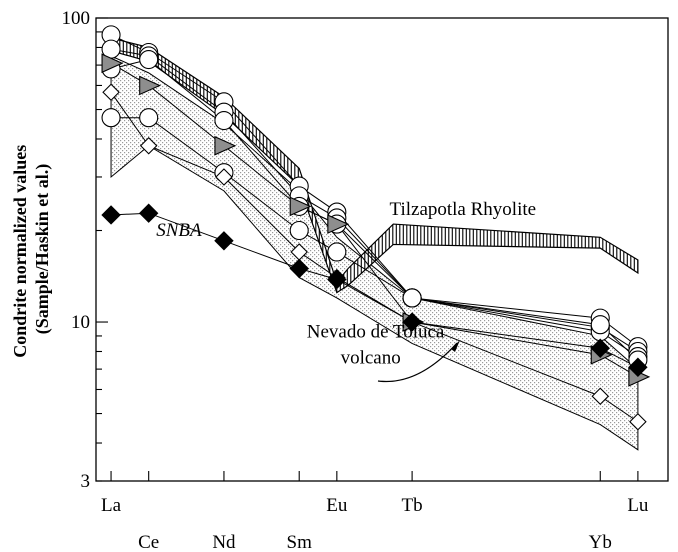 Image resolution: width=678 pixels, height=552 pixels. Describe the element at coordinates (376, 331) in the screenshot. I see `annotation-3: Nevado de Toluca` at that location.